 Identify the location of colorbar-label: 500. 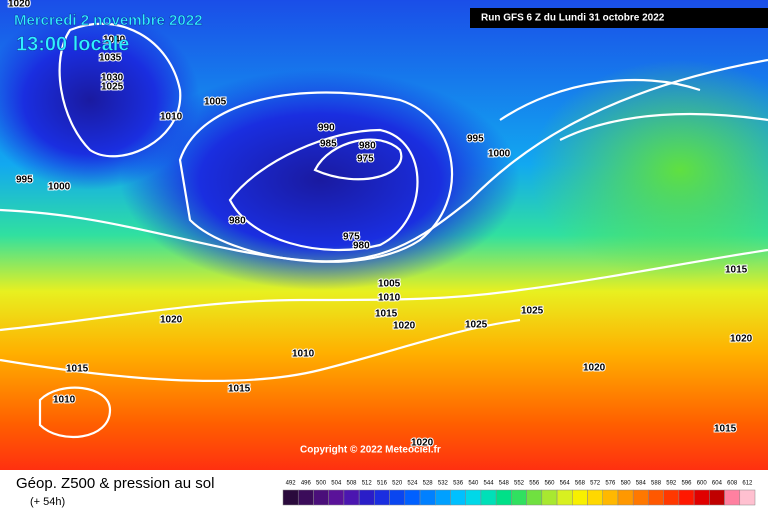
(321, 484).